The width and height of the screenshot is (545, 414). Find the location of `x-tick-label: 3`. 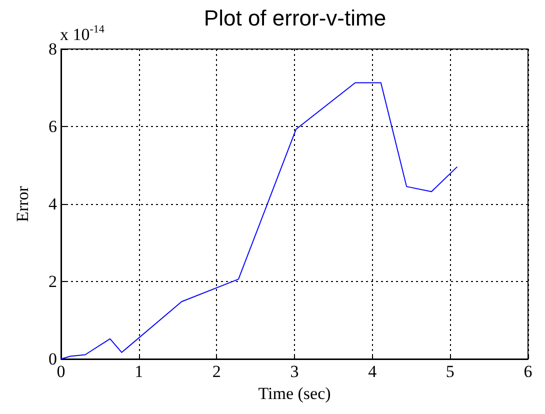

x-tick-label: 3 is located at coordinates (294, 371).